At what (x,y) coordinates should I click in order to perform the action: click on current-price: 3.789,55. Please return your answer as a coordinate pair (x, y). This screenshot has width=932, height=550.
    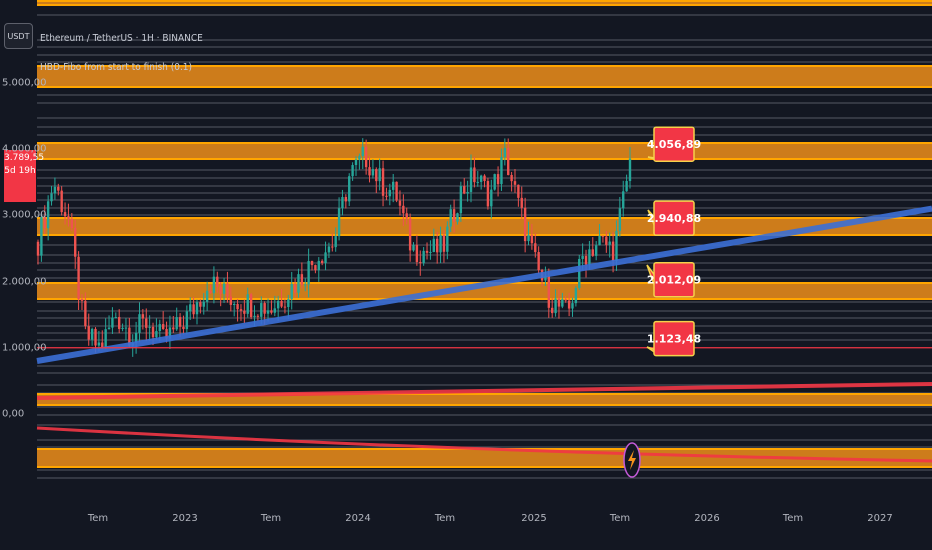
    Looking at the image, I should click on (24, 158).